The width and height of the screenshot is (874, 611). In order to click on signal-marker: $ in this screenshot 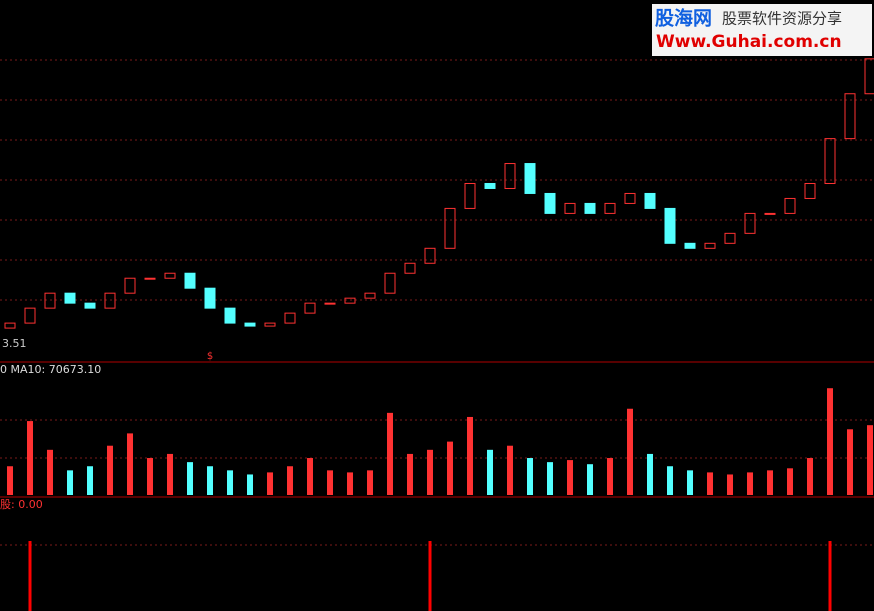, I will do `click(210, 356)`.